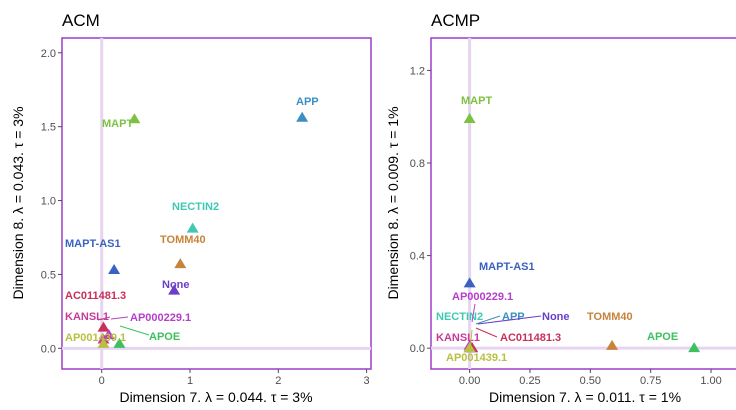 Image resolution: width=736 pixels, height=410 pixels. What do you see at coordinates (190, 381) in the screenshot?
I see `x-tick-label: 1` at bounding box center [190, 381].